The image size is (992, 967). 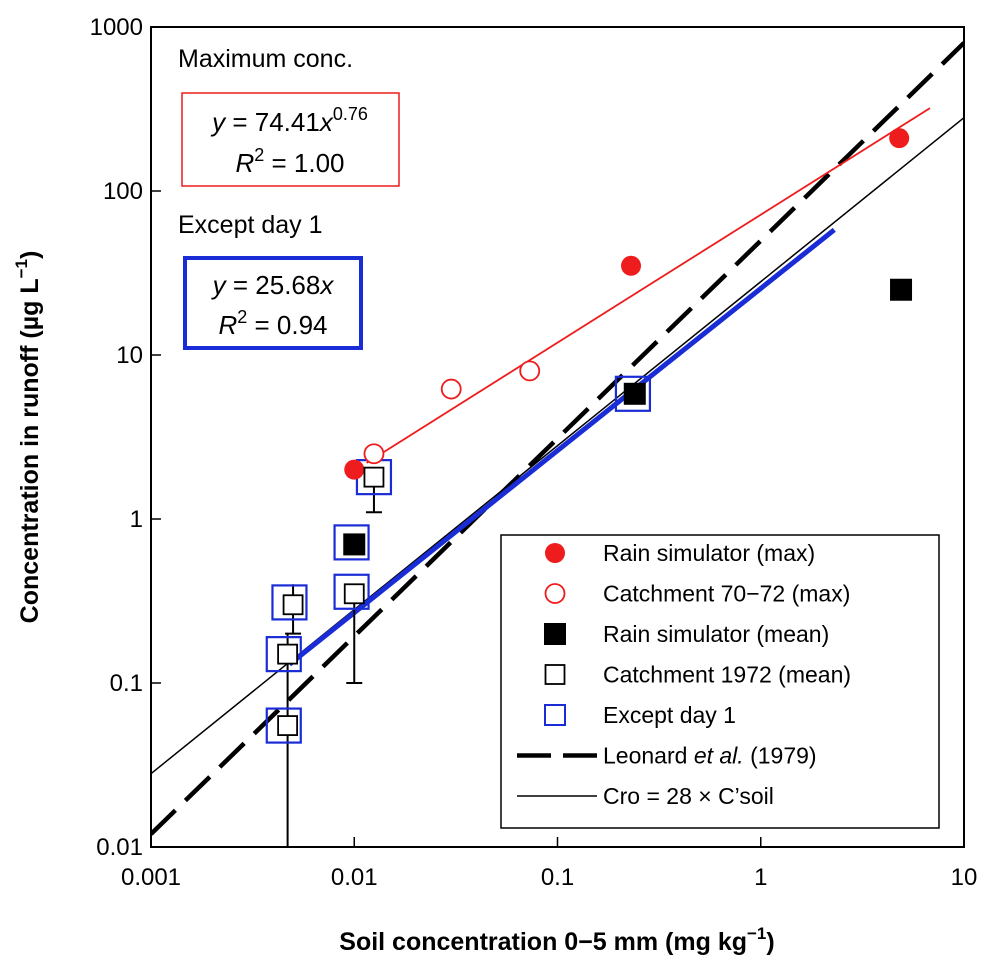 What do you see at coordinates (290, 139) in the screenshot?
I see `max-equation-box` at bounding box center [290, 139].